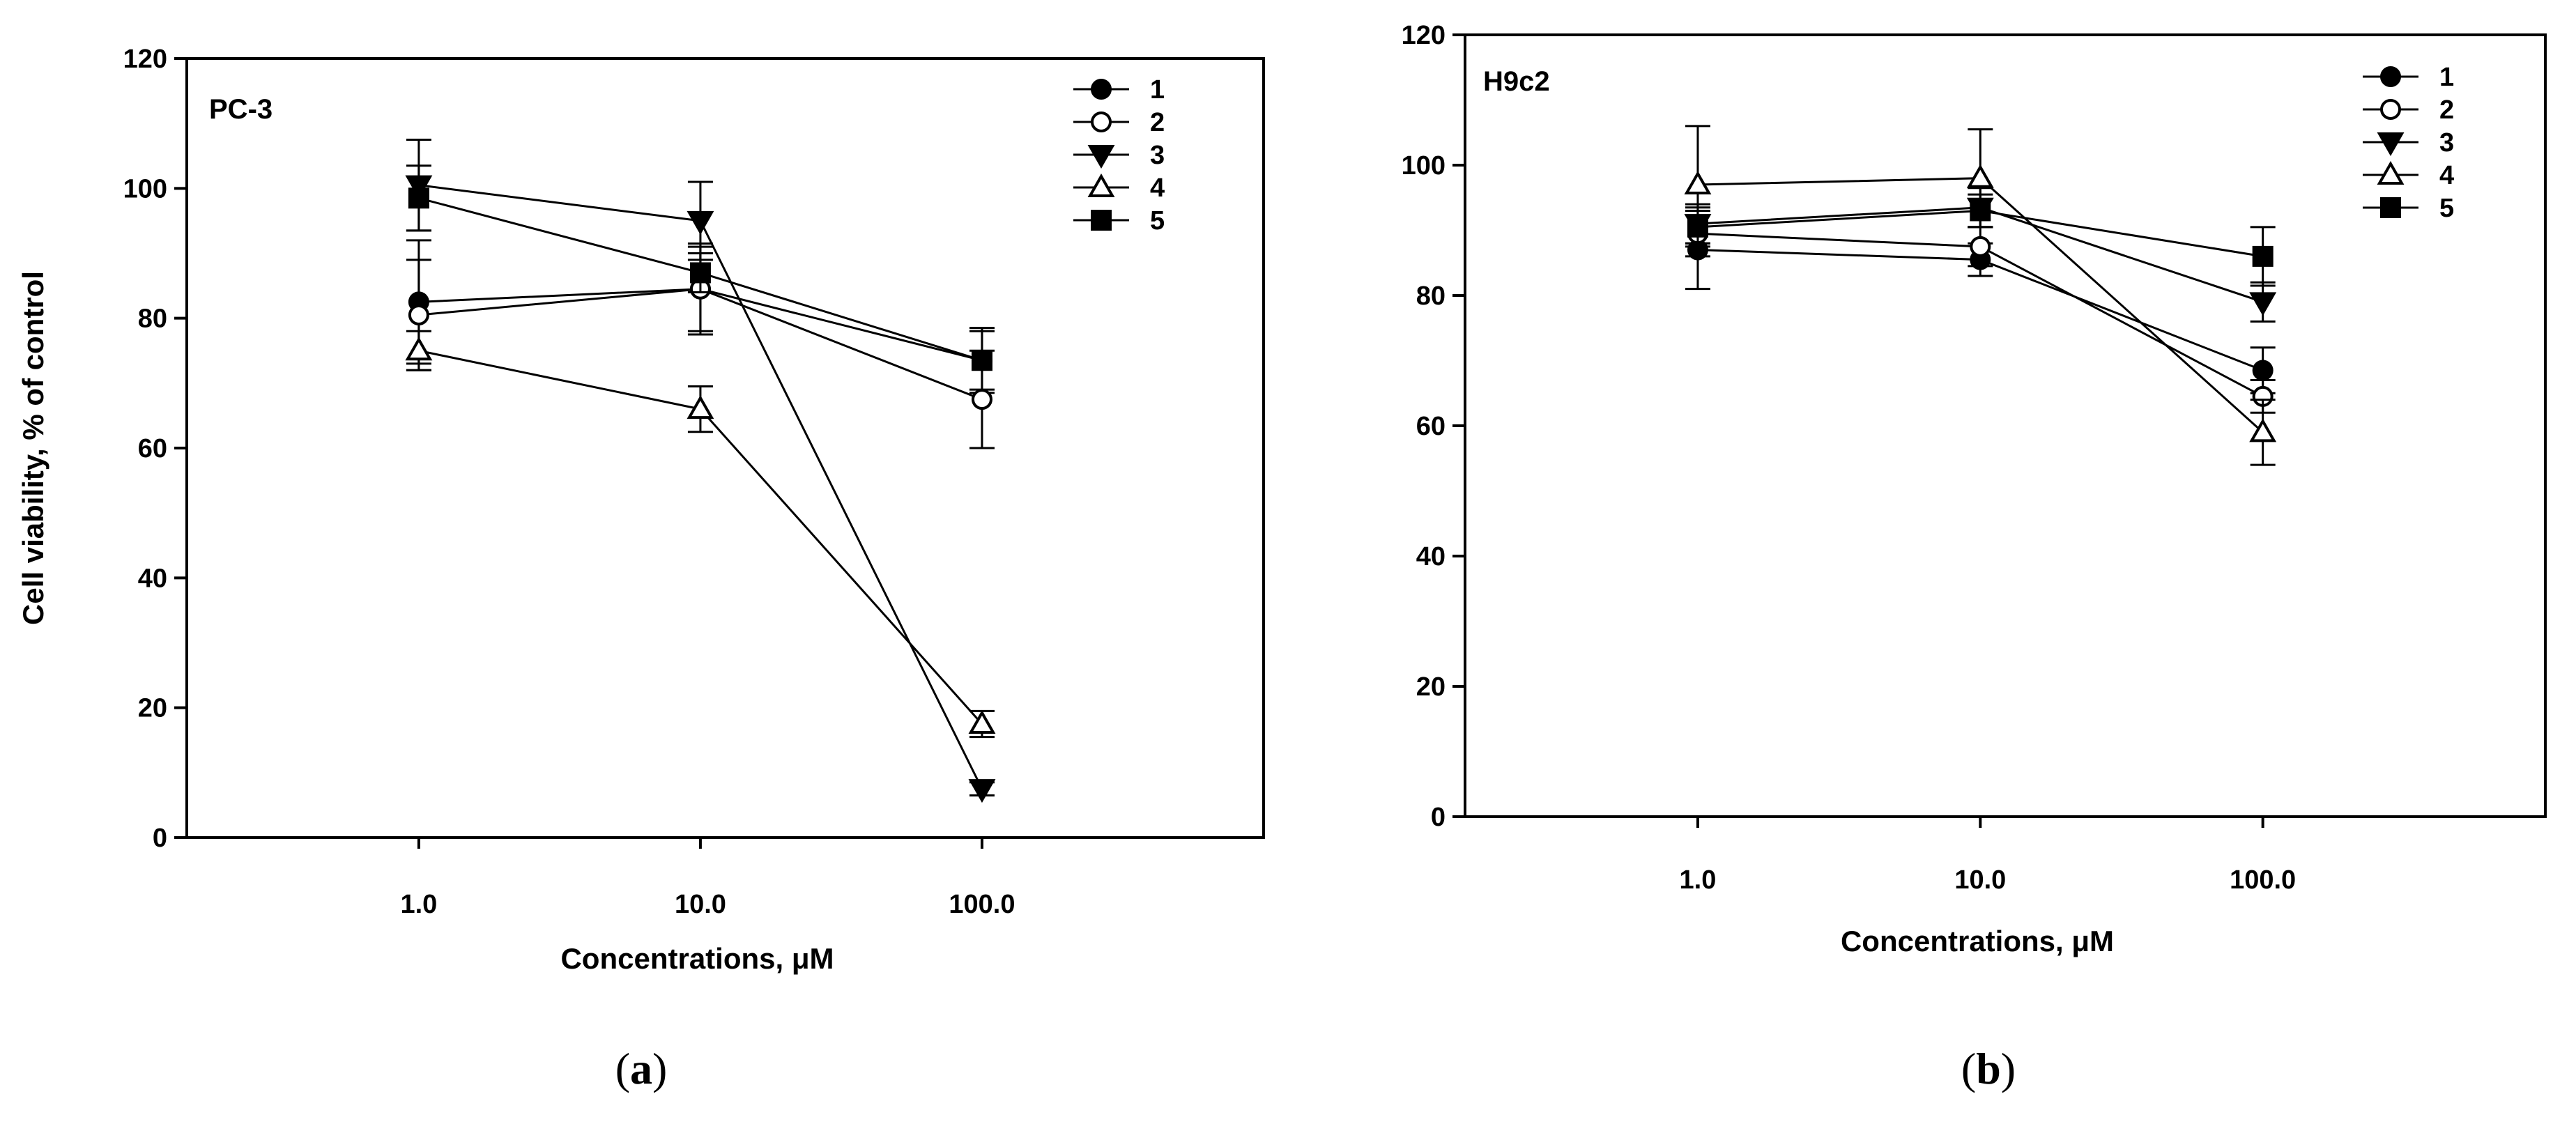 This screenshot has width=2576, height=1140. Describe the element at coordinates (1516, 82) in the screenshot. I see `panel-title: H9c2` at that location.